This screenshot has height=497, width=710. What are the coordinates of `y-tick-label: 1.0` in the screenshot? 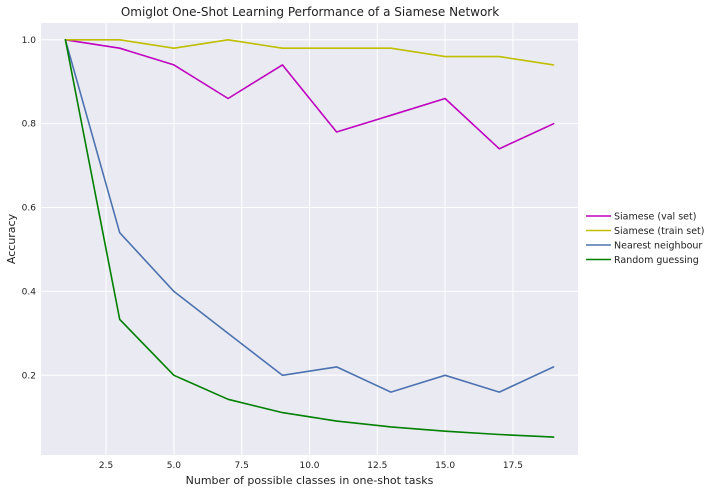 It's located at (29, 41).